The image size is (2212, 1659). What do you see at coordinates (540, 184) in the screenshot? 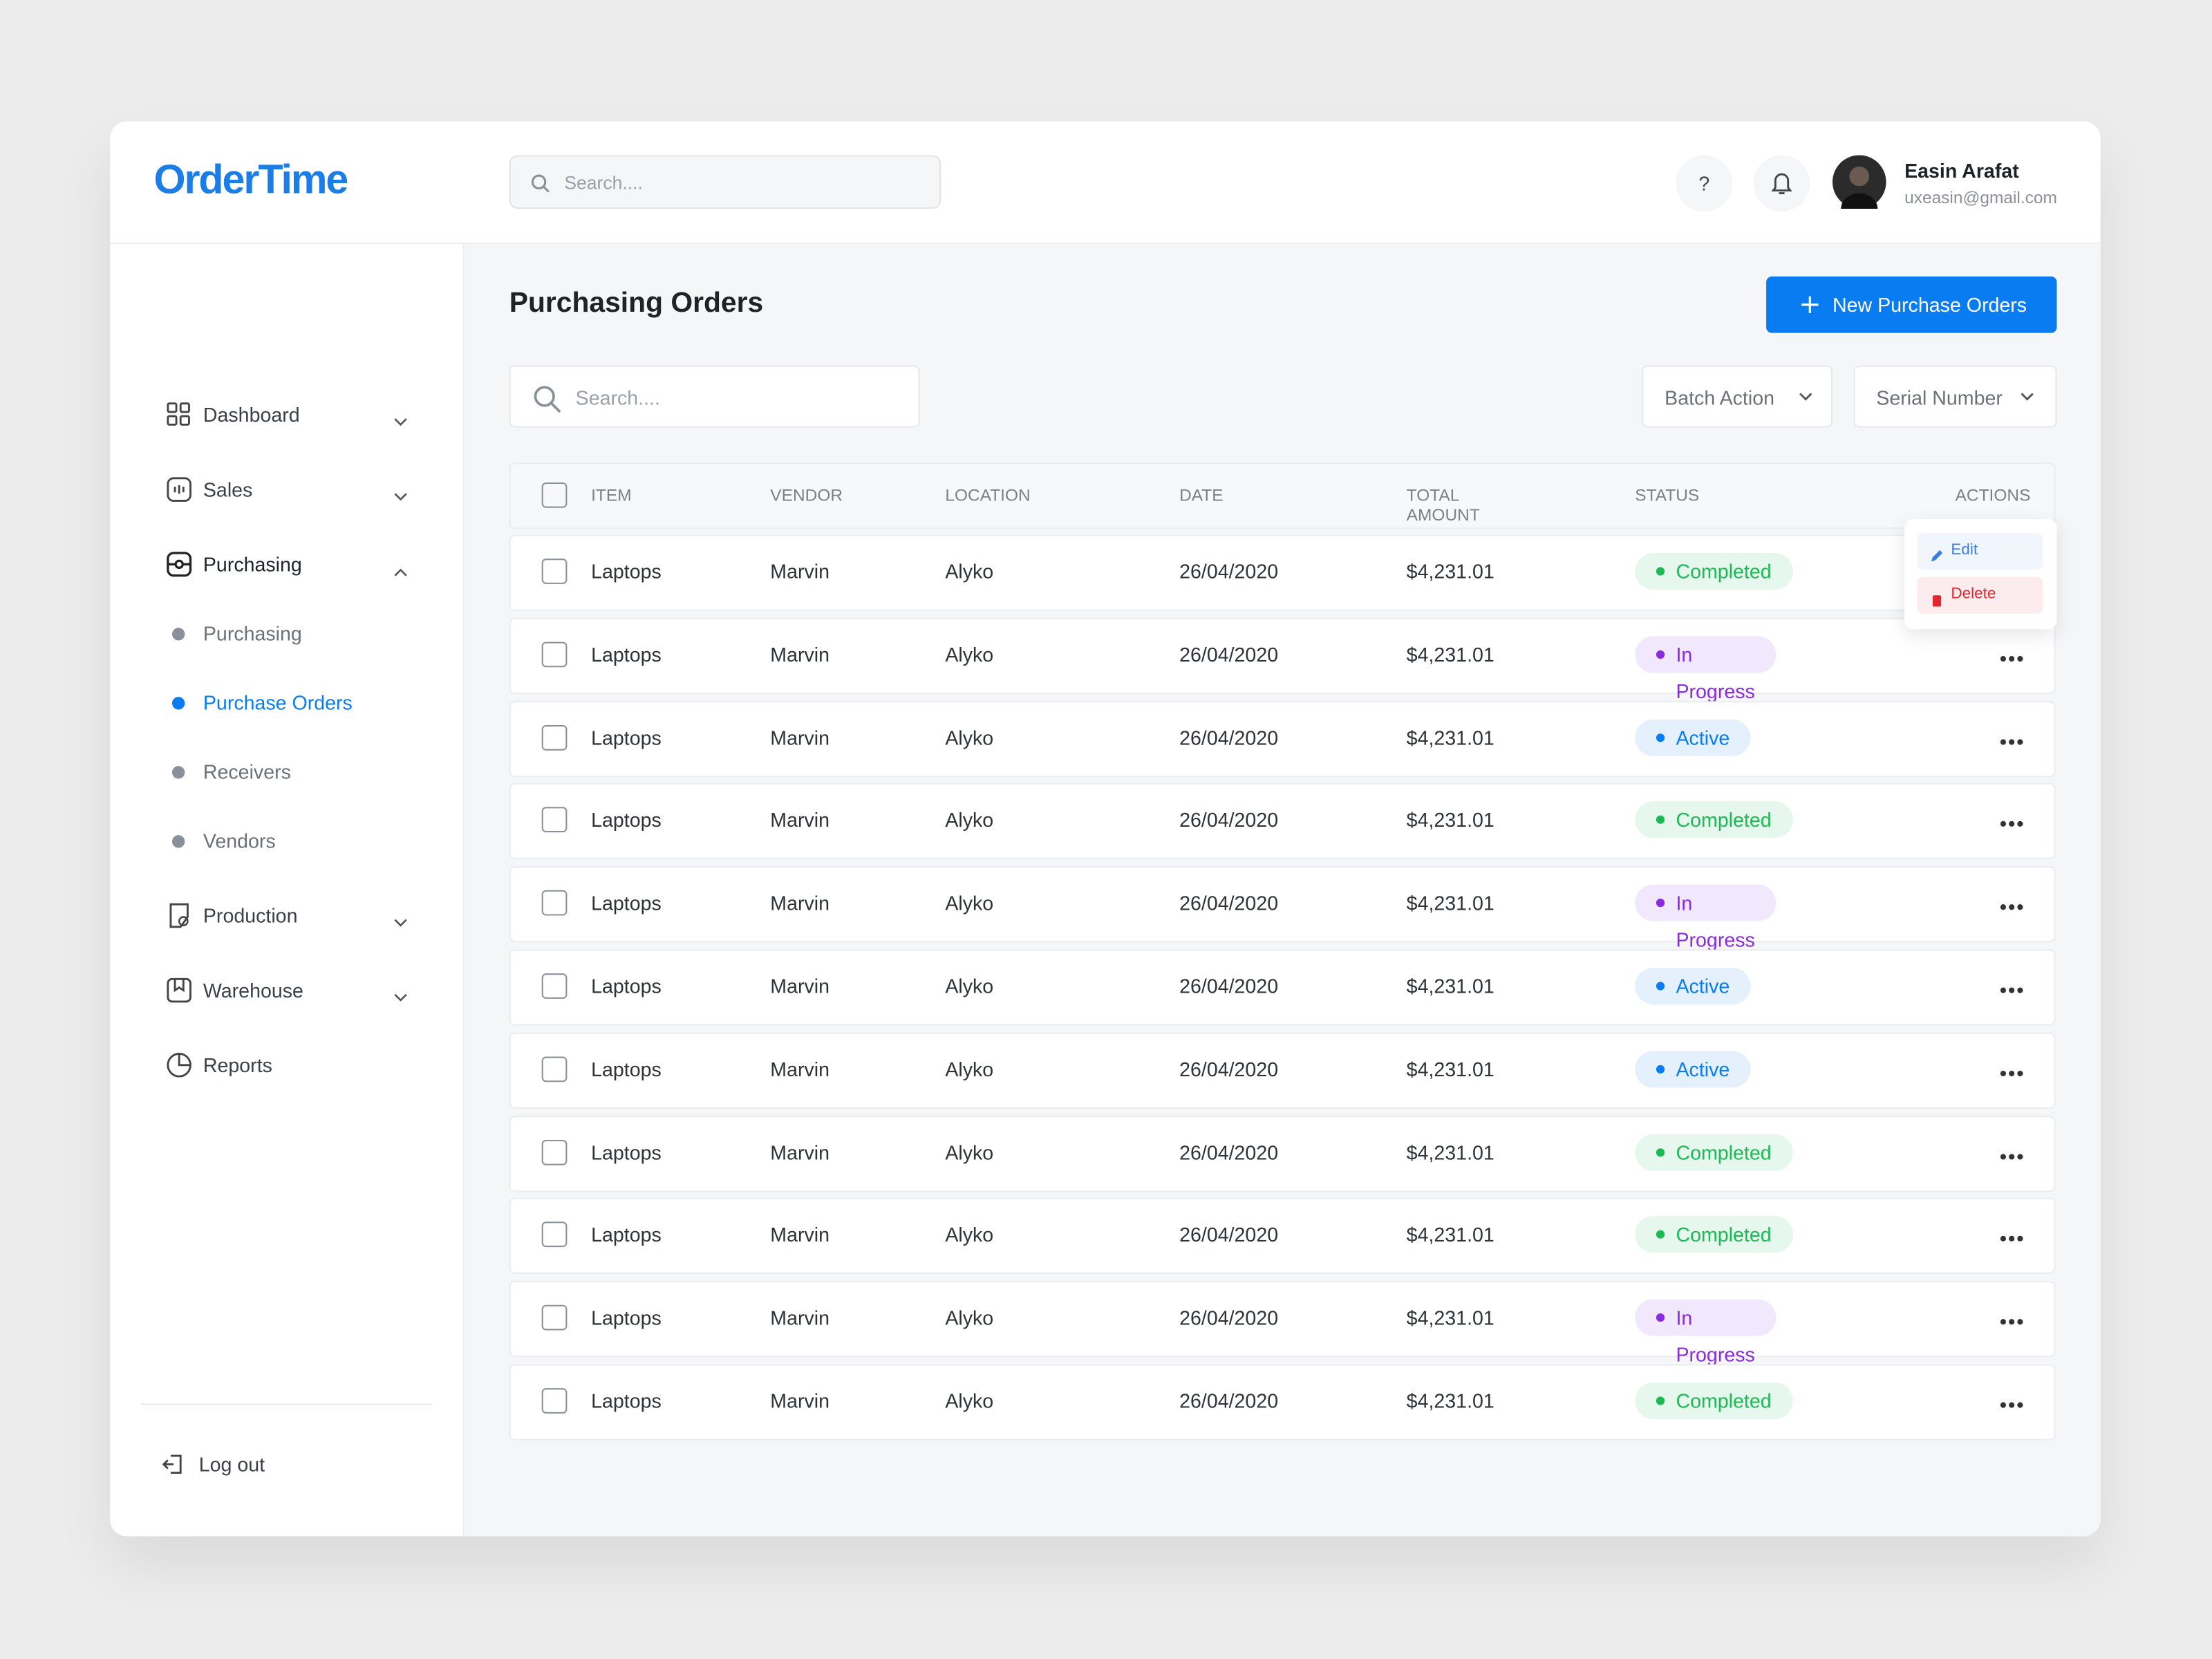
I see `search-icon` at bounding box center [540, 184].